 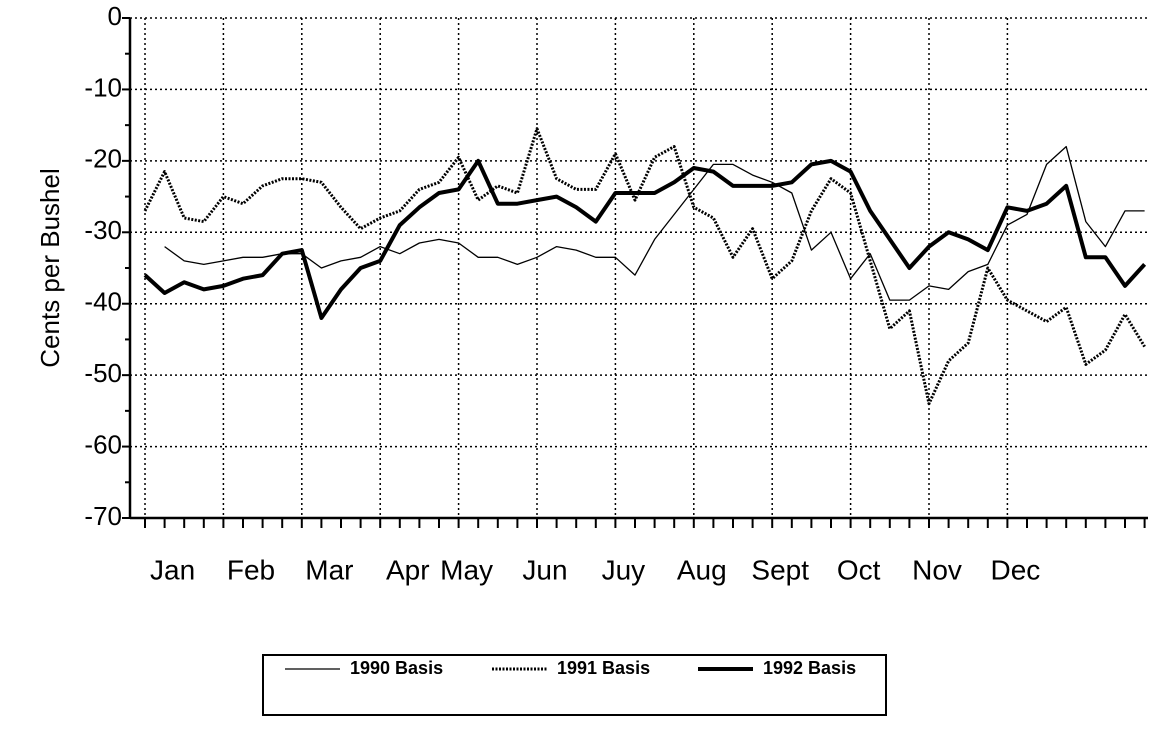 I want to click on x-tick-label: Aug, so click(x=702, y=569).